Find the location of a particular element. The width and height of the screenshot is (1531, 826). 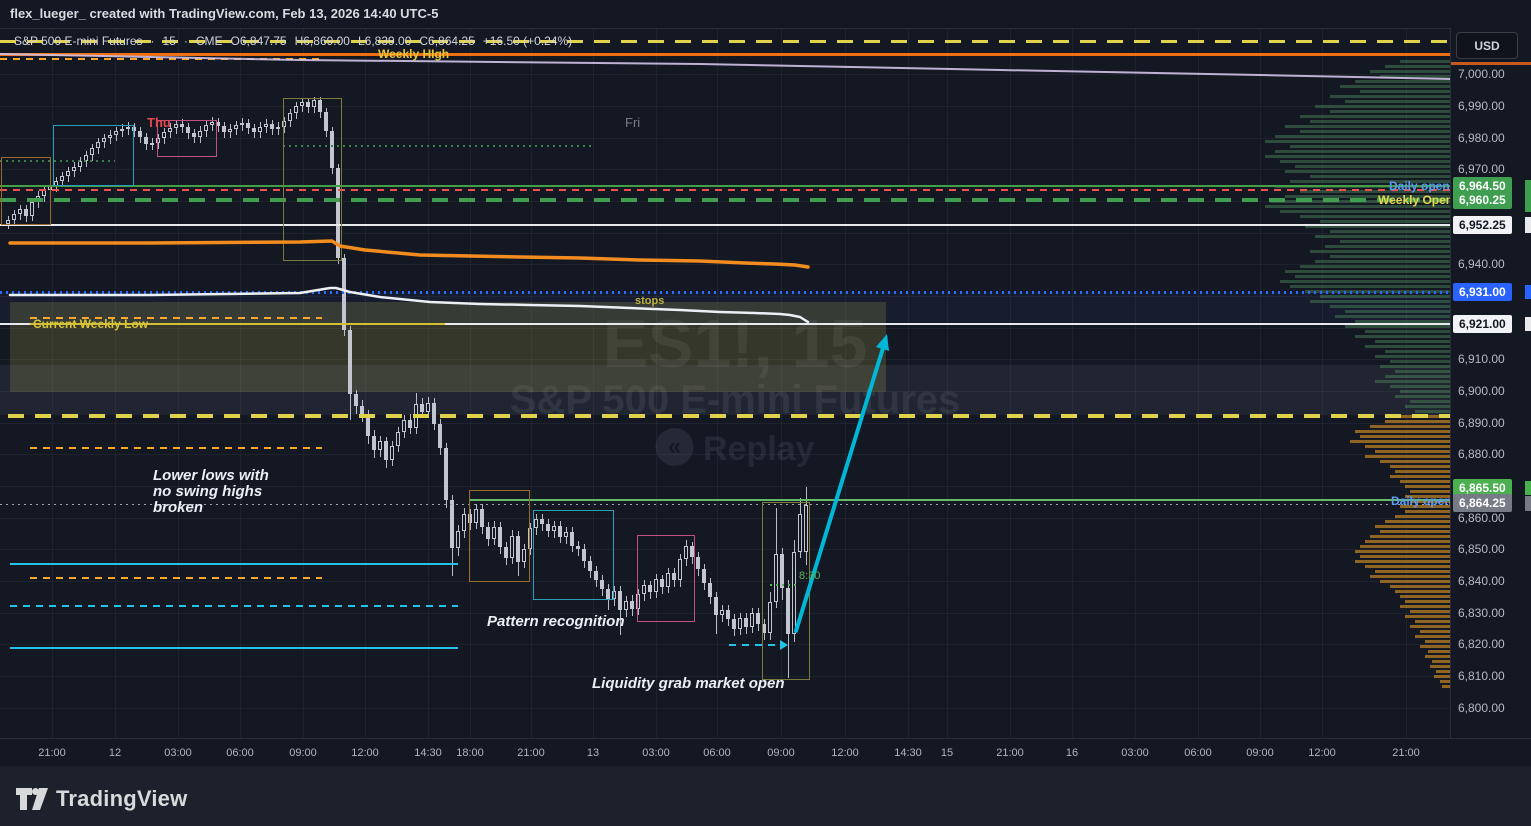

pattern-recognition-annotation: Pattern recognition is located at coordinates (556, 621).